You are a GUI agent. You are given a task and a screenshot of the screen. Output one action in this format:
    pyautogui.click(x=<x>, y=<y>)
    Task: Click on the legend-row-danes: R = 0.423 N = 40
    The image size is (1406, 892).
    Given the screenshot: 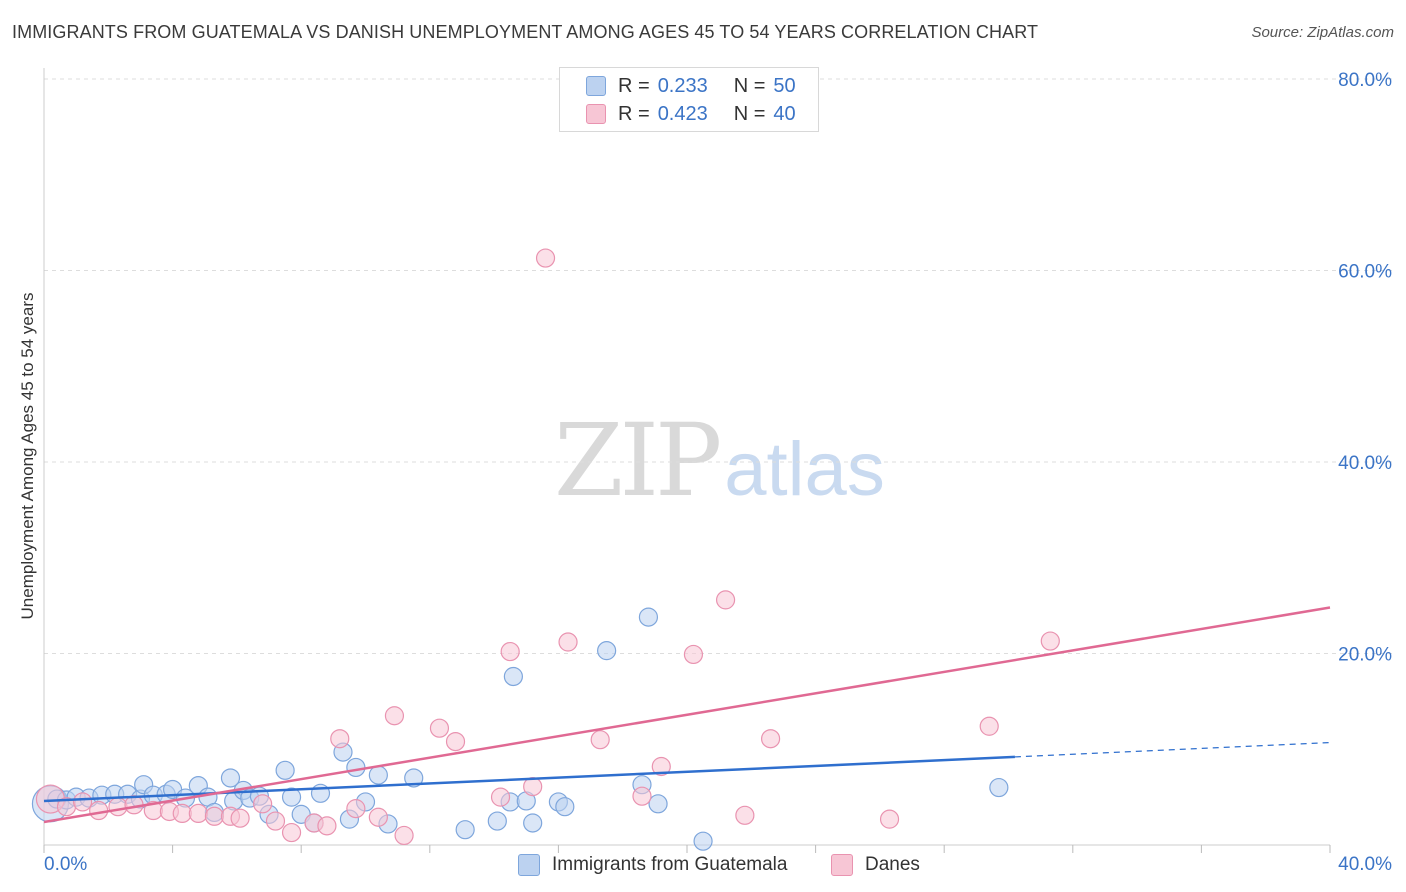 What is the action you would take?
    pyautogui.click(x=691, y=114)
    